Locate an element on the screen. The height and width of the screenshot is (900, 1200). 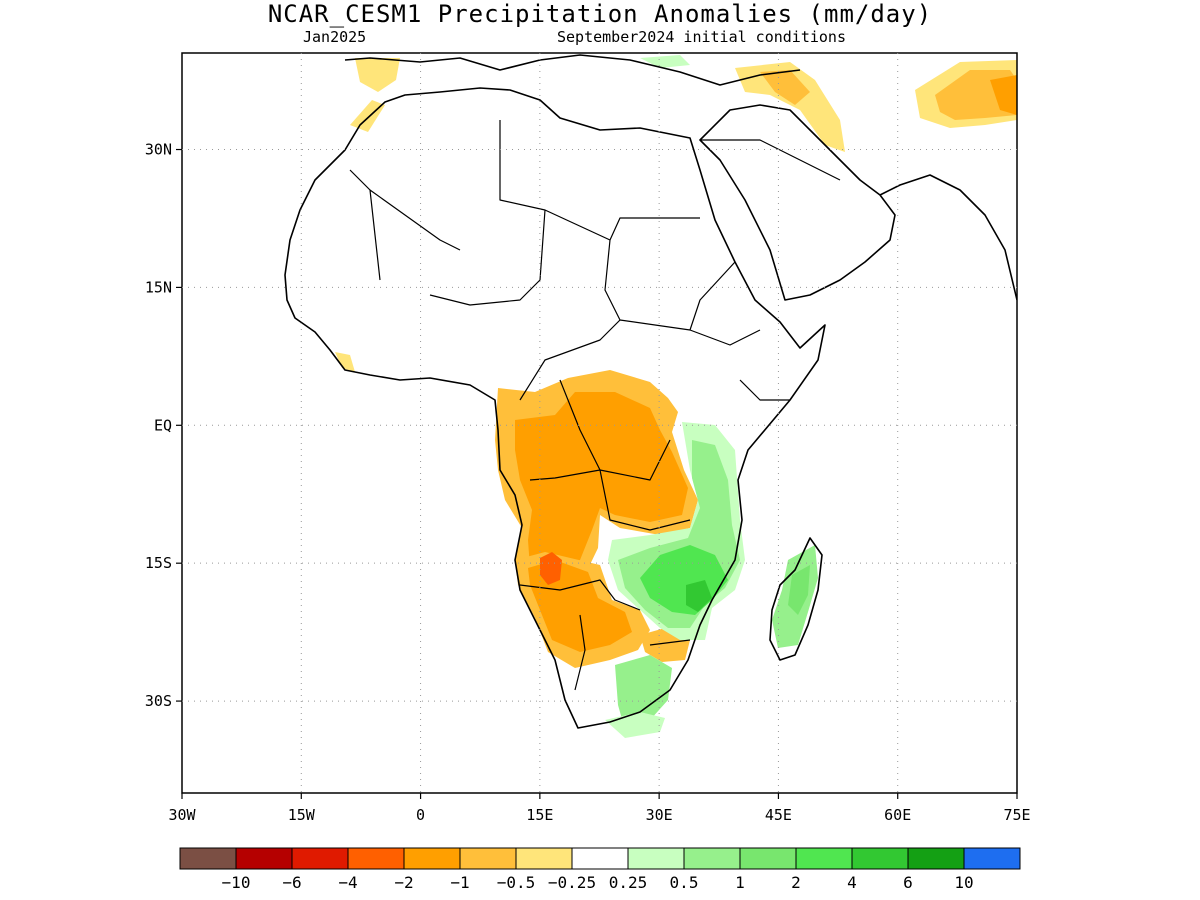
lat-tick-label: 15N is located at coordinates (158, 287).